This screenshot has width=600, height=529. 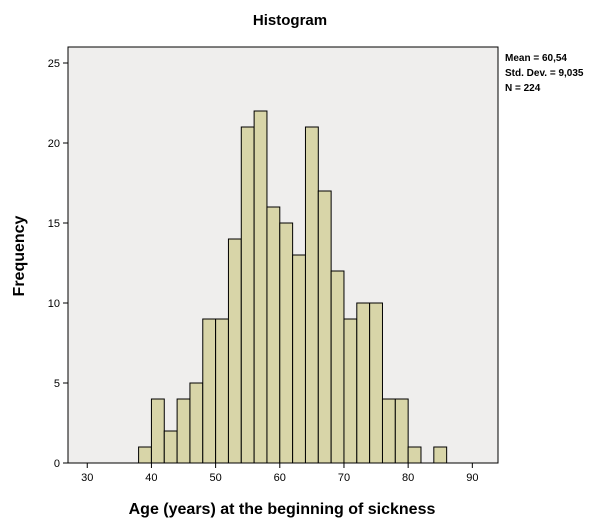 I want to click on y-axis: 0 5 10 15 20 25, so click(x=58, y=264).